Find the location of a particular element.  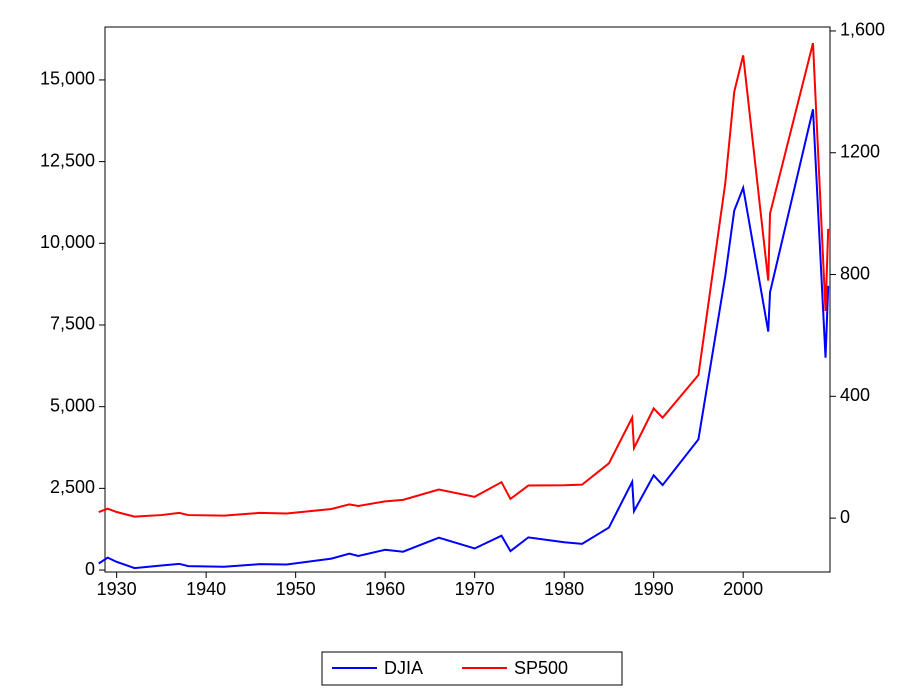

y2-tick-label: 400 is located at coordinates (855, 395).